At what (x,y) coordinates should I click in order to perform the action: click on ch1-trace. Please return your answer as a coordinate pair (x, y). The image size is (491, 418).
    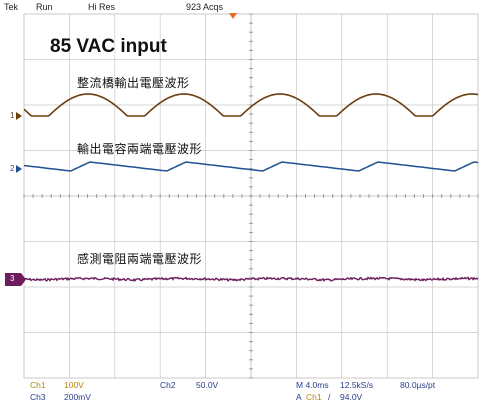
    Looking at the image, I should click on (251, 105).